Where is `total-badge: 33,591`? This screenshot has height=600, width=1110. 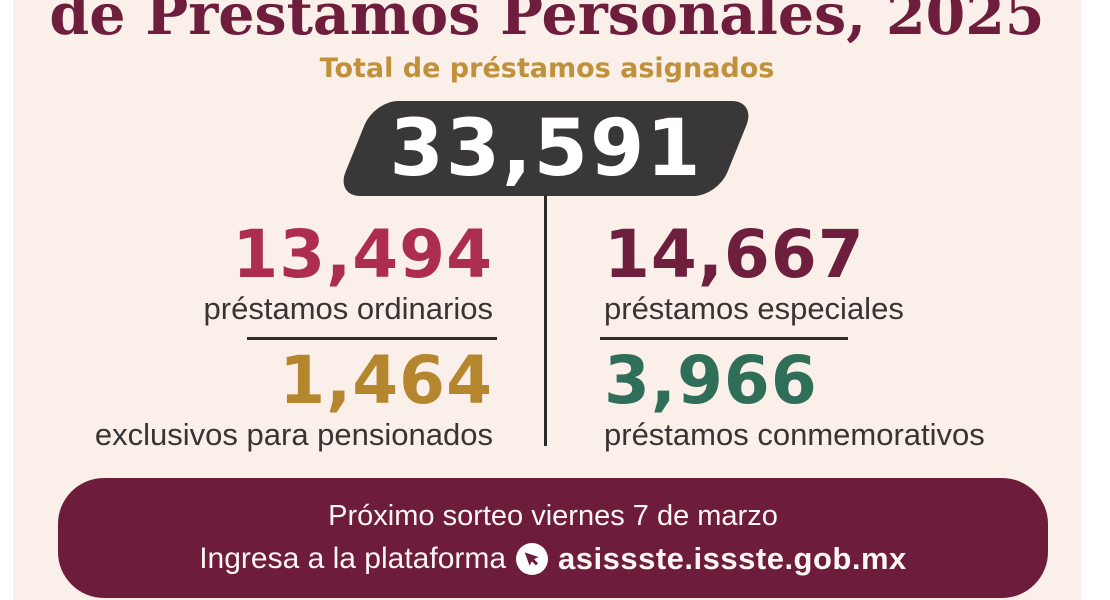
total-badge: 33,591 is located at coordinates (546, 148).